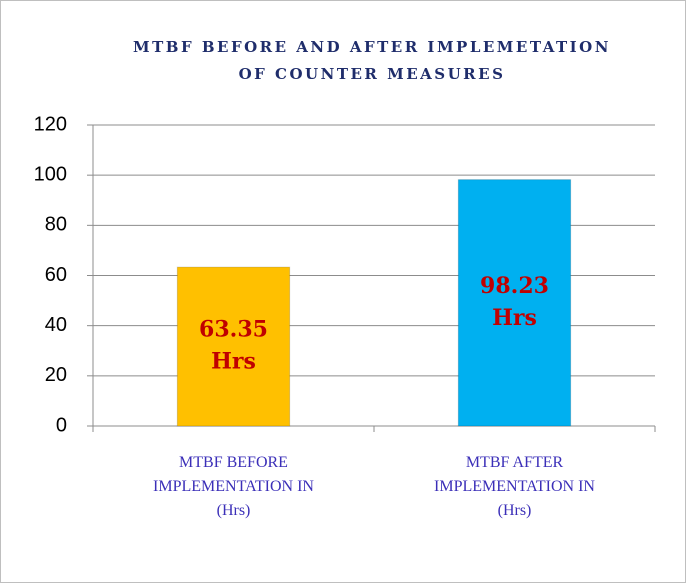  I want to click on x-tick-label: MTBF AFTER IMPLEMENTATION IN (Hrs), so click(514, 486).